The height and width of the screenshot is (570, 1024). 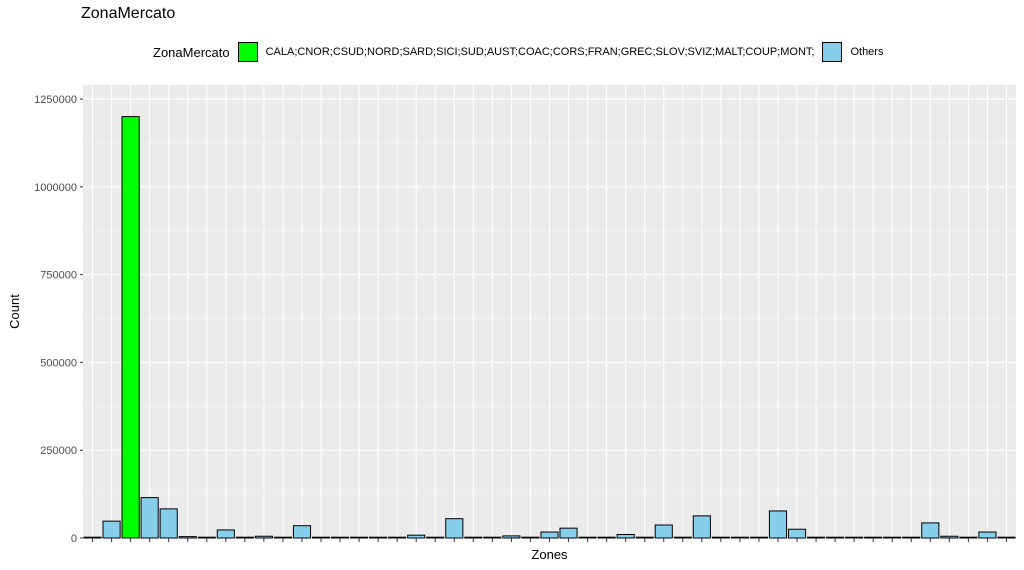 What do you see at coordinates (55, 100) in the screenshot?
I see `y-tick-label: 1250000` at bounding box center [55, 100].